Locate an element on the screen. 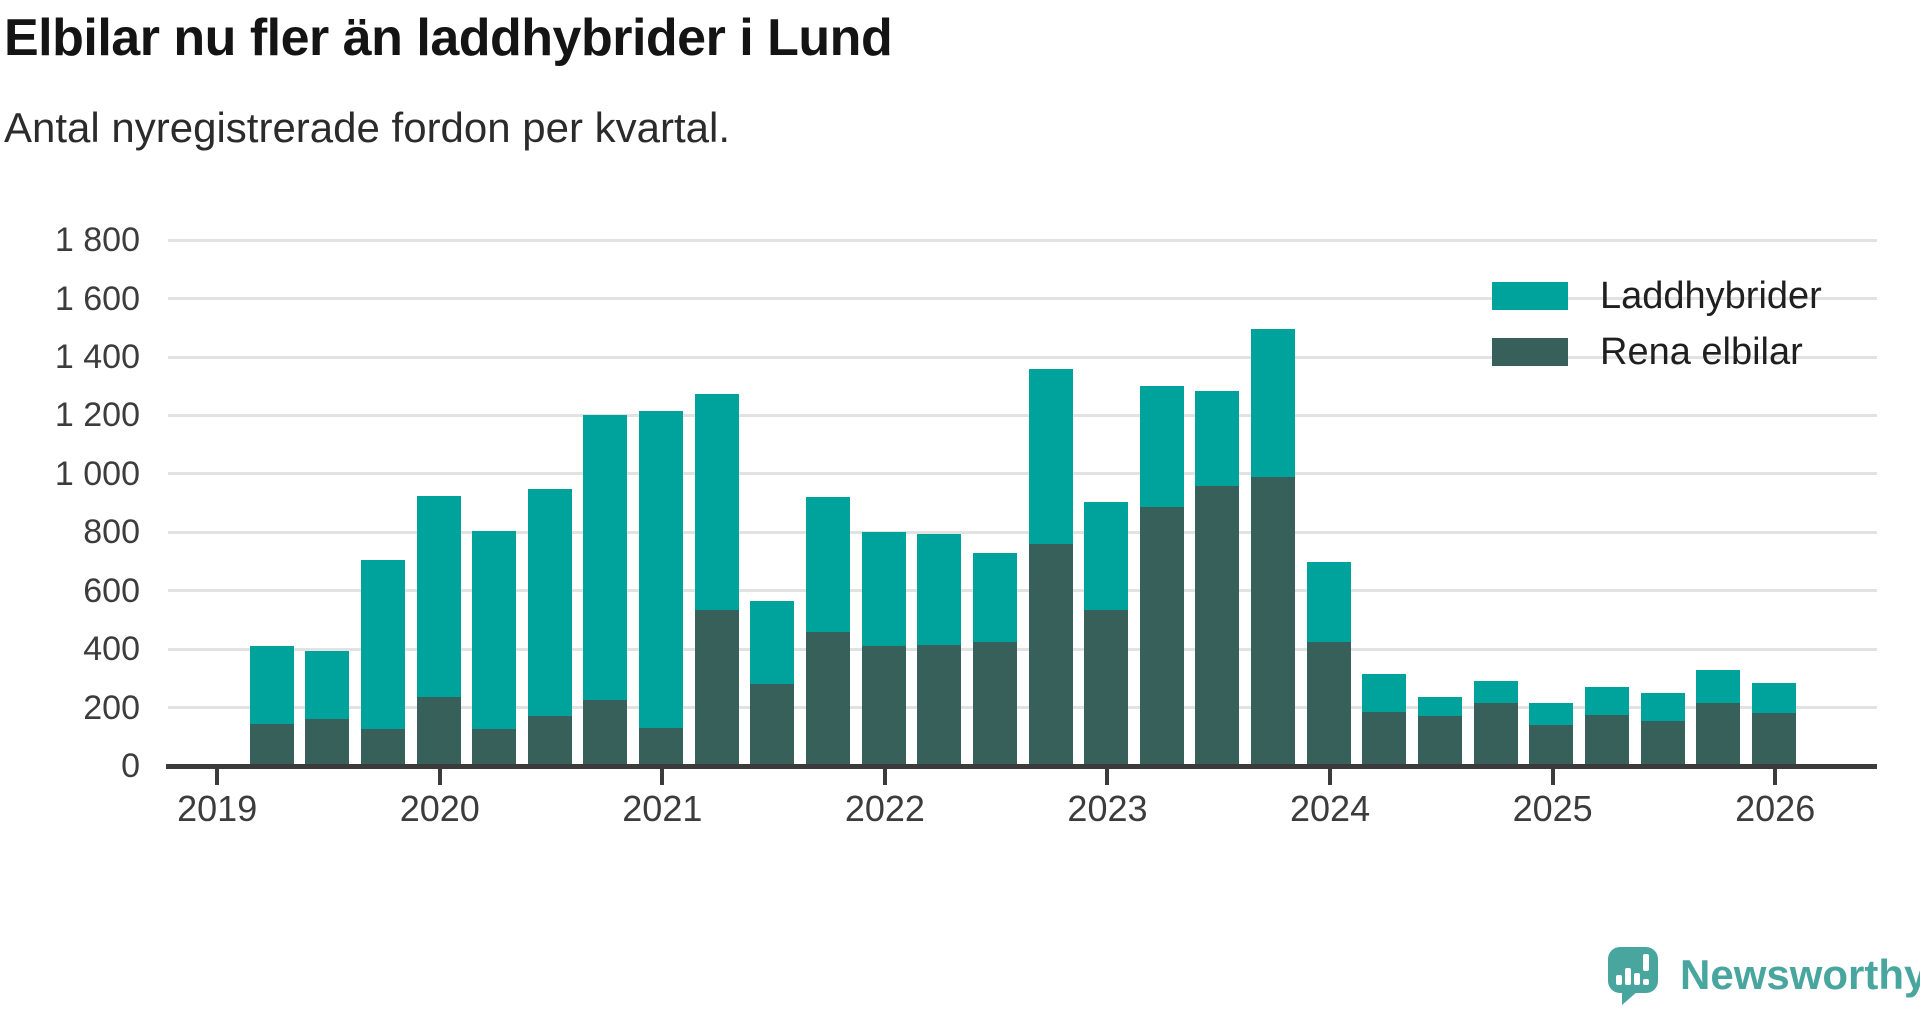 This screenshot has height=1010, width=1920. x-axis-label: 2023 is located at coordinates (1107, 808).